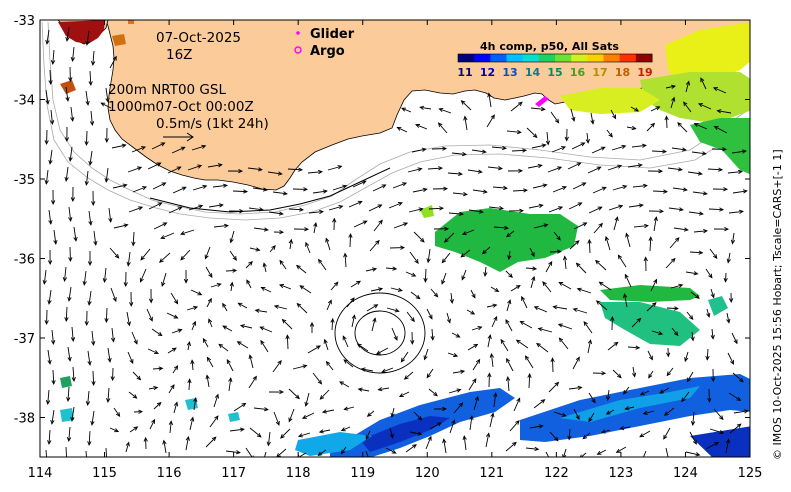 The height and width of the screenshot is (492, 791). What do you see at coordinates (24, 419) in the screenshot?
I see `y-tick-label: -38` at bounding box center [24, 419].